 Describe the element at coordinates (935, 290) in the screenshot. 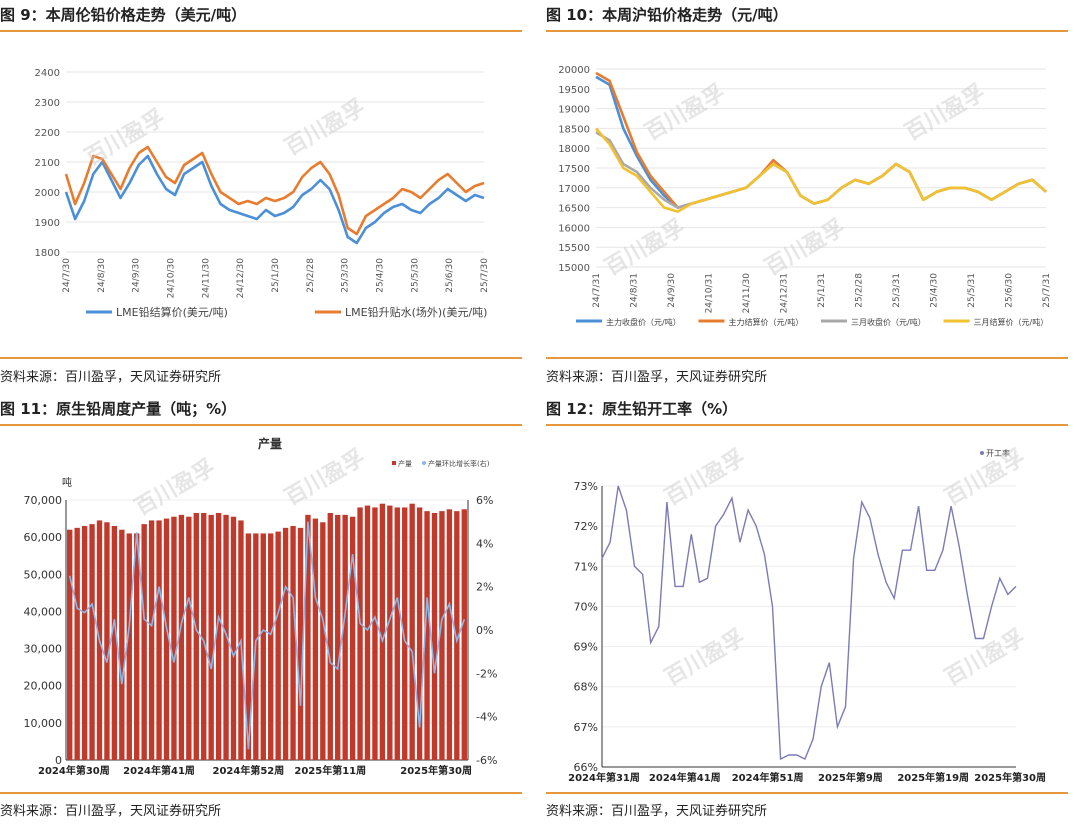

I see `x-tick-label: 25/4/30` at that location.